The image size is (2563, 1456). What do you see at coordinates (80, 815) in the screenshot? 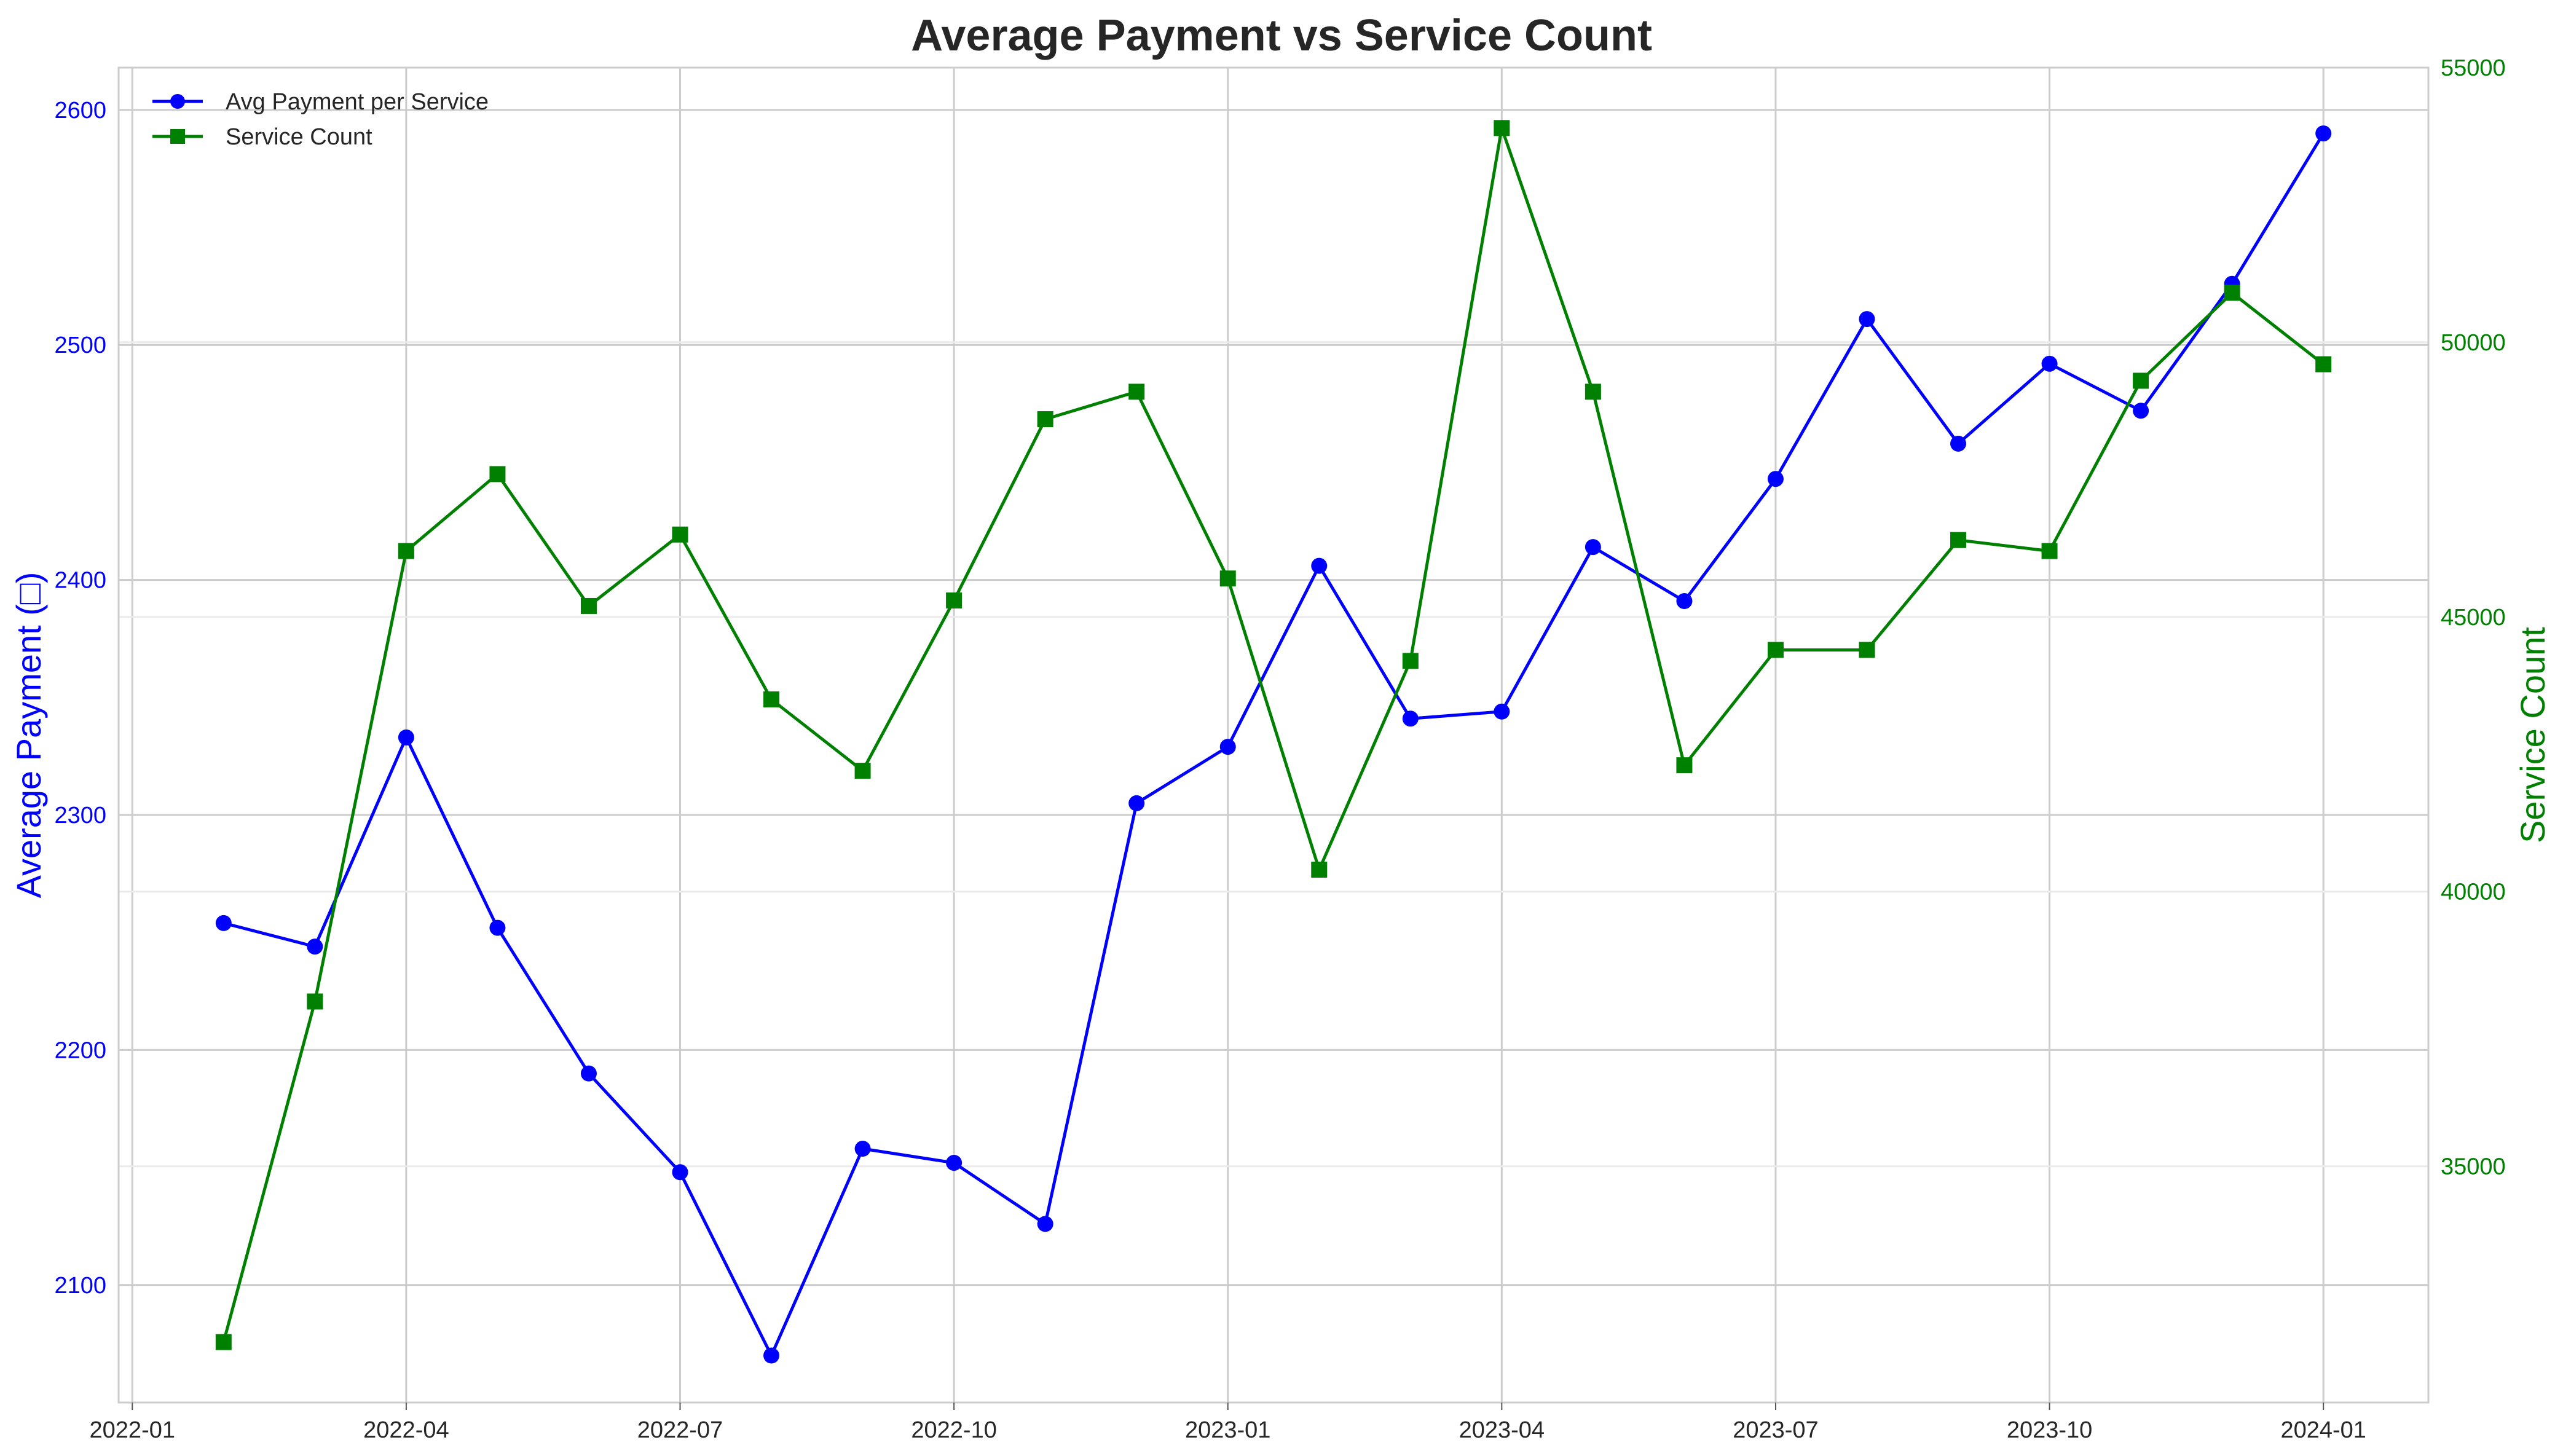
I see `y-tick-label-left: 2300` at bounding box center [80, 815].